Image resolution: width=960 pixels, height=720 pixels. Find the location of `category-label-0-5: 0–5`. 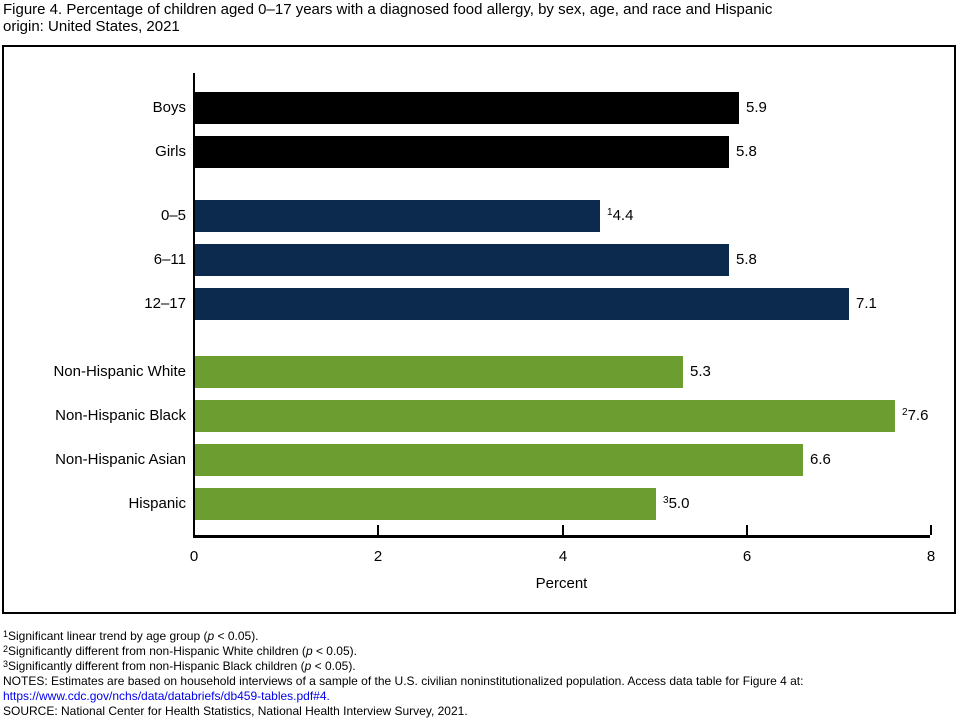

category-label-0-5: 0–5 is located at coordinates (173, 215).